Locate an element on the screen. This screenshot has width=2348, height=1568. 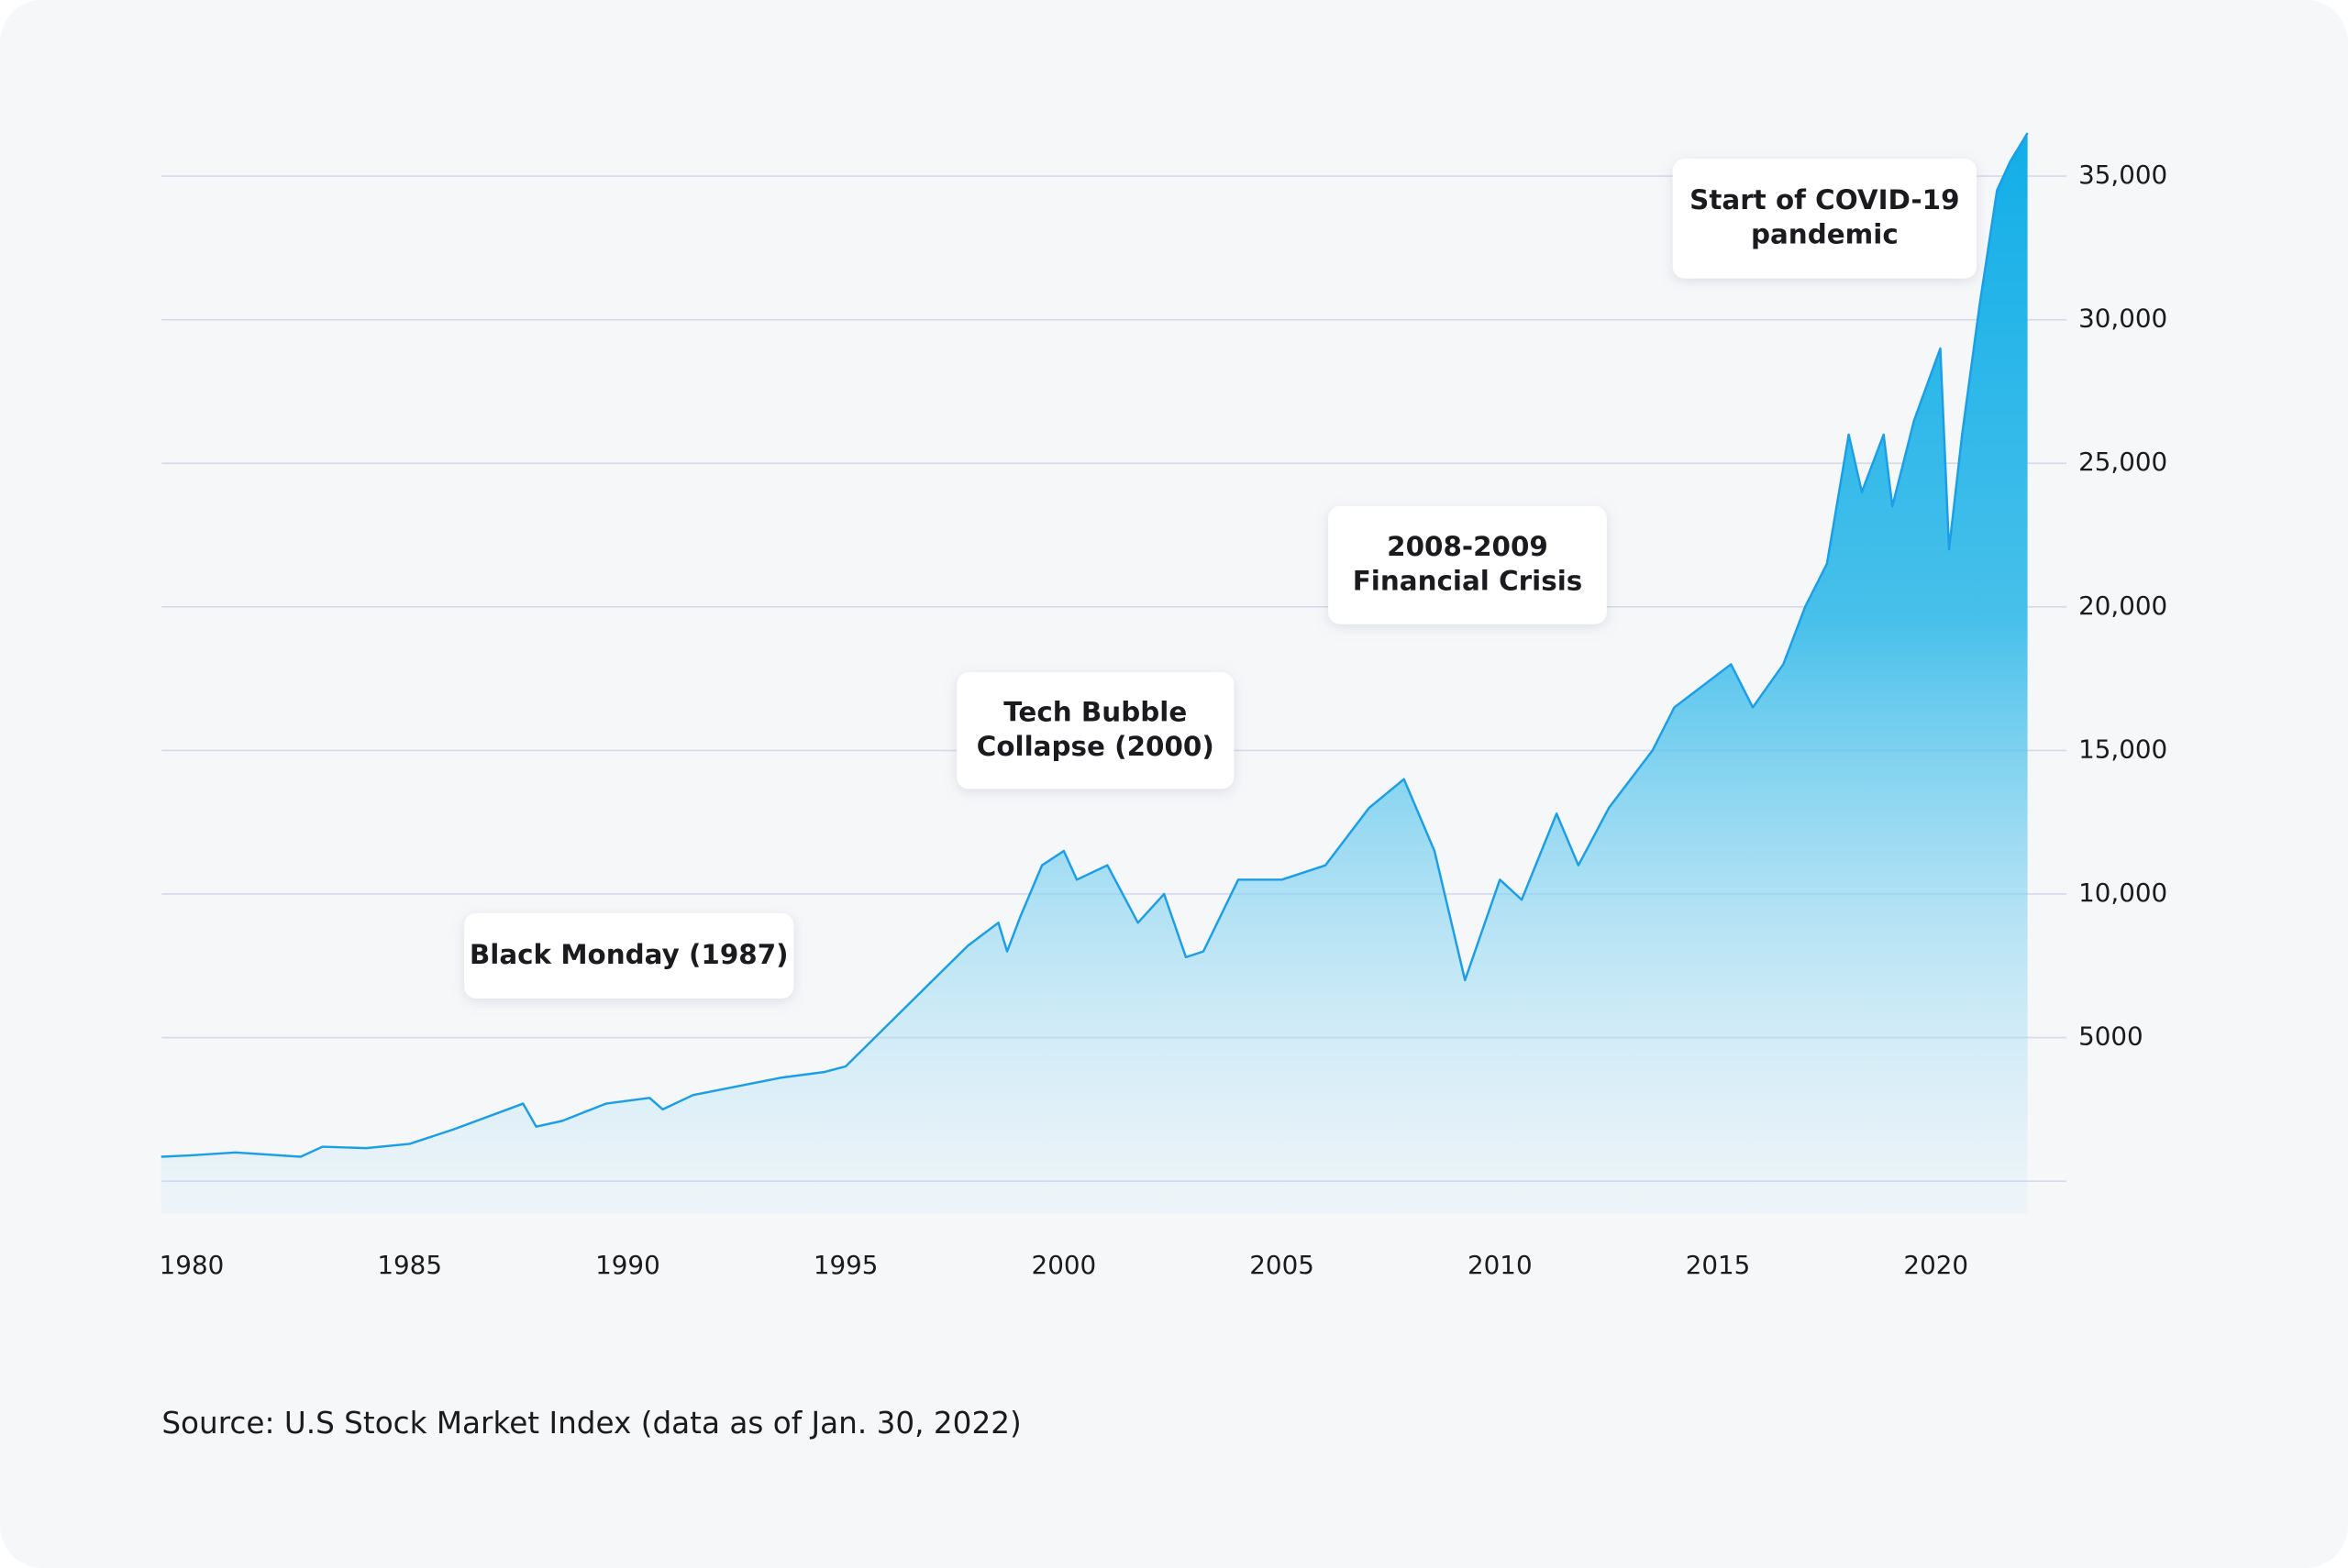
annotation-text: Black Monday (1987) is located at coordinates (629, 955).